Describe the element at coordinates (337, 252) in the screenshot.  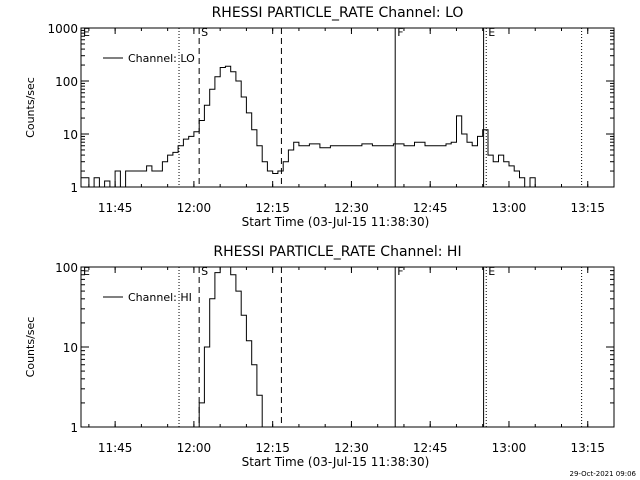
I see `chart-title: RHESSI PARTICLE_RATE Channel: HI` at that location.